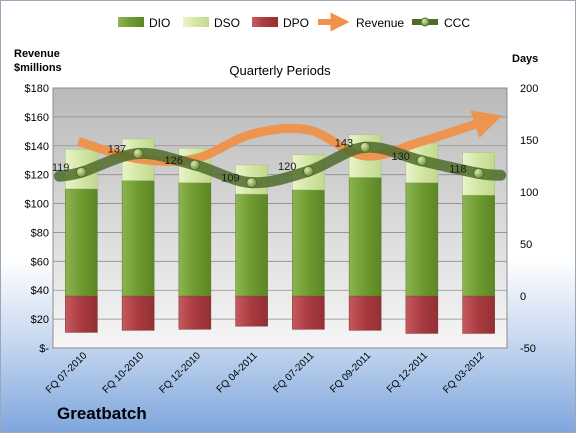  What do you see at coordinates (124, 373) in the screenshot?
I see `x-tick-label: FQ 10-2010` at bounding box center [124, 373].